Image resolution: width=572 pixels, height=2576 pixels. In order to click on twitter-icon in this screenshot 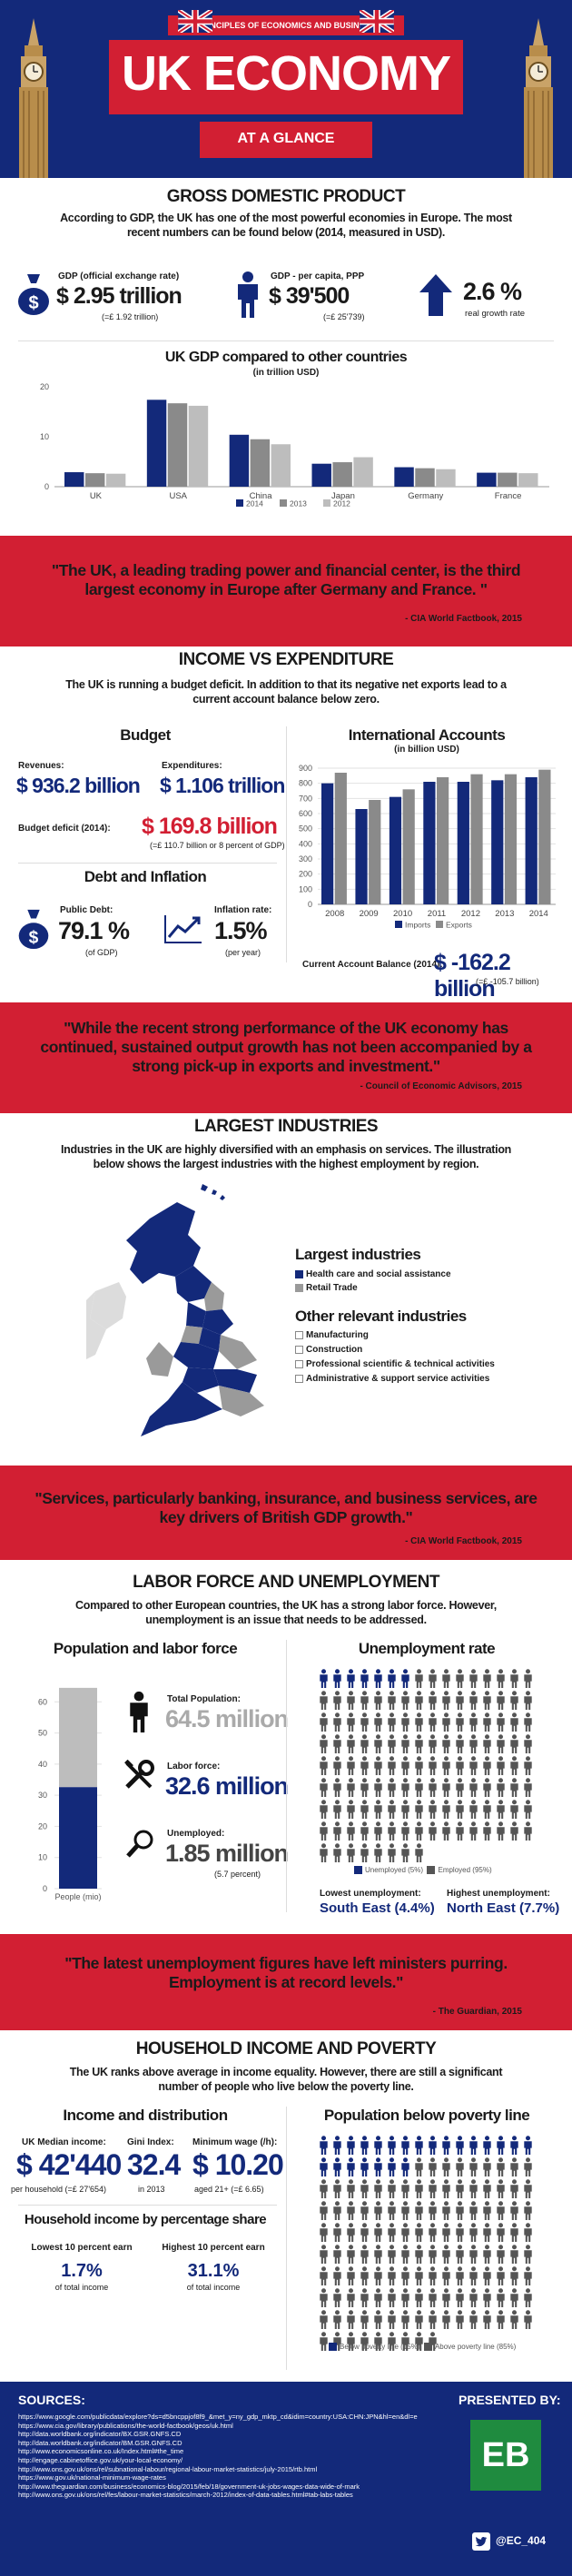, I will do `click(481, 2541)`.